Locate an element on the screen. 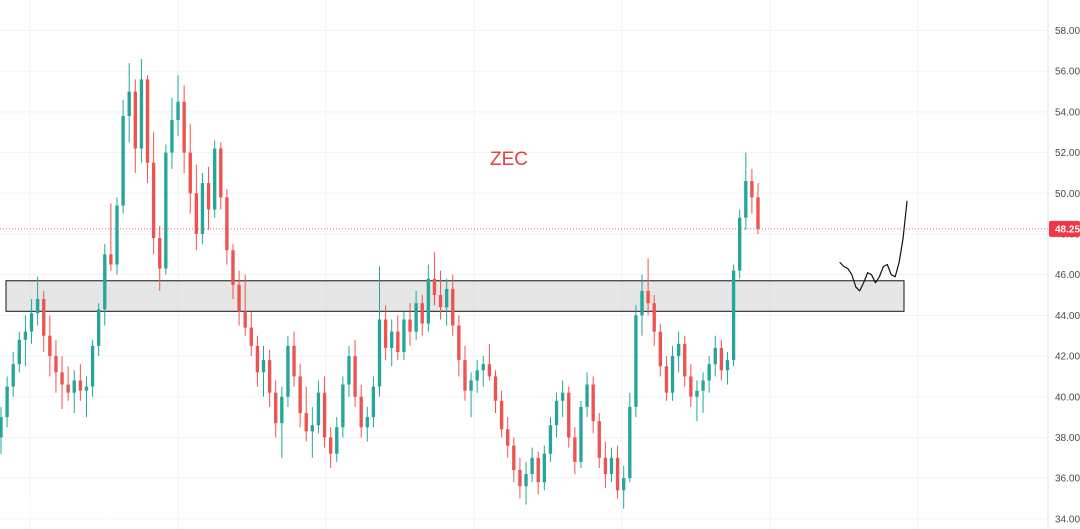 This screenshot has height=529, width=1080. chart-title: ZEC is located at coordinates (509, 159).